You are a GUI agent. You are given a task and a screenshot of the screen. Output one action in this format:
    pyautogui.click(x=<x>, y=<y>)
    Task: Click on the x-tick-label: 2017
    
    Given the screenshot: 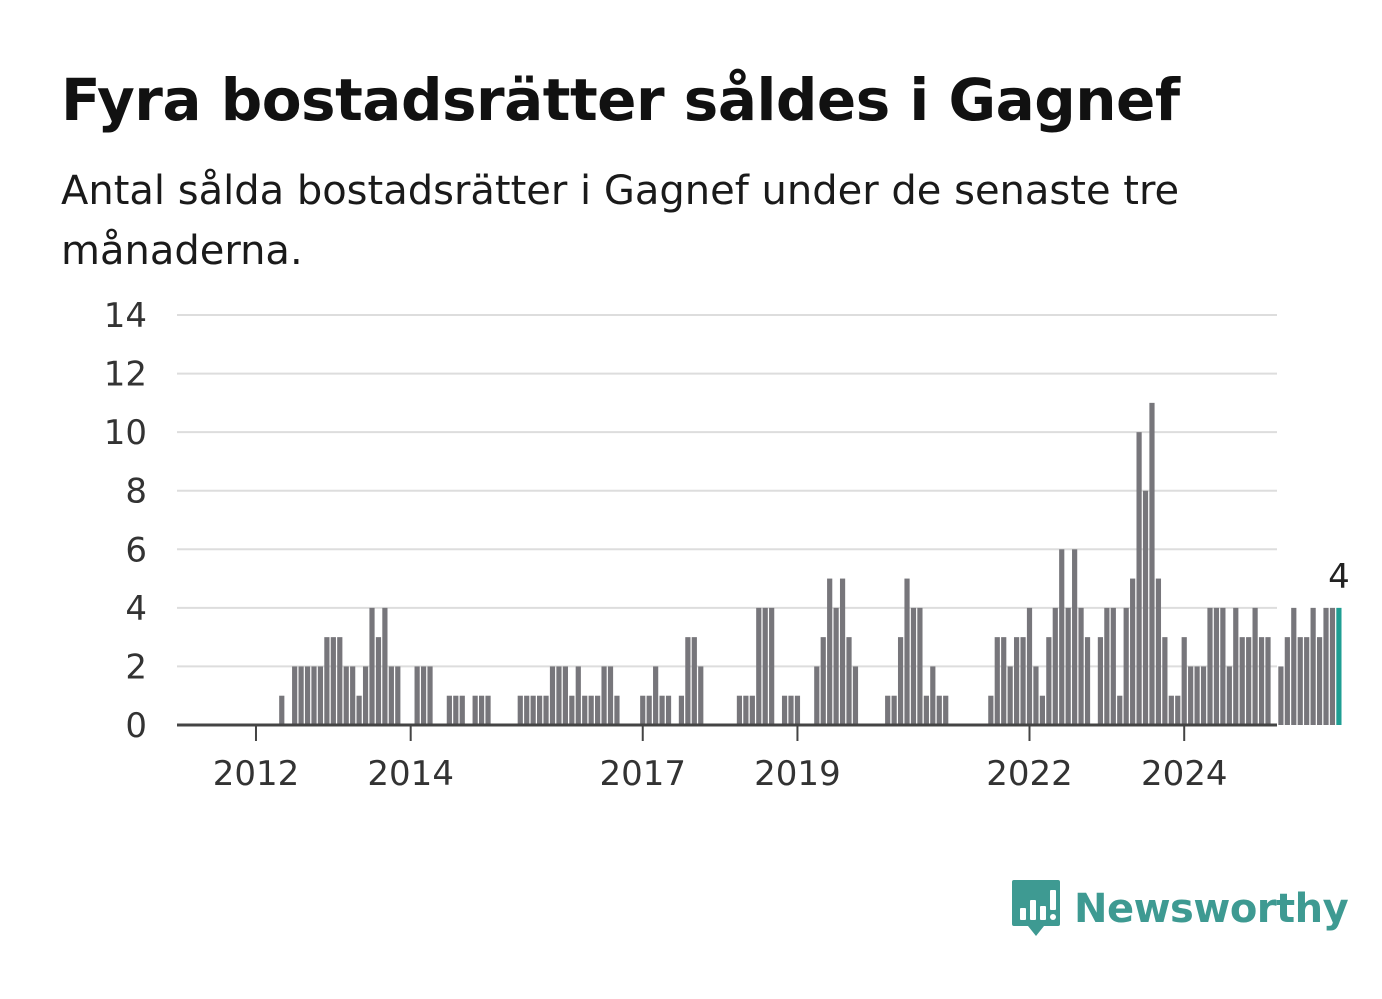 What is the action you would take?
    pyautogui.click(x=642, y=774)
    